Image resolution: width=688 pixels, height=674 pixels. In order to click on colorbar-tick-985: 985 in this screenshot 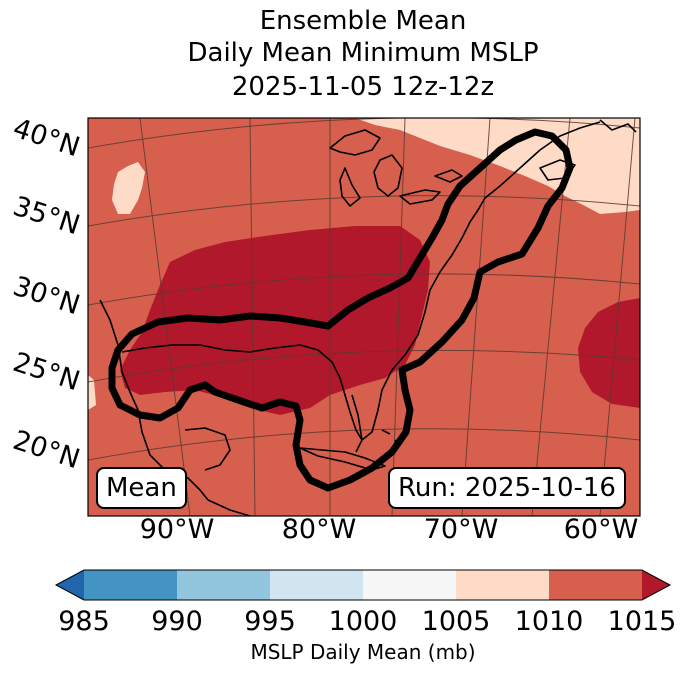, I will do `click(84, 621)`.